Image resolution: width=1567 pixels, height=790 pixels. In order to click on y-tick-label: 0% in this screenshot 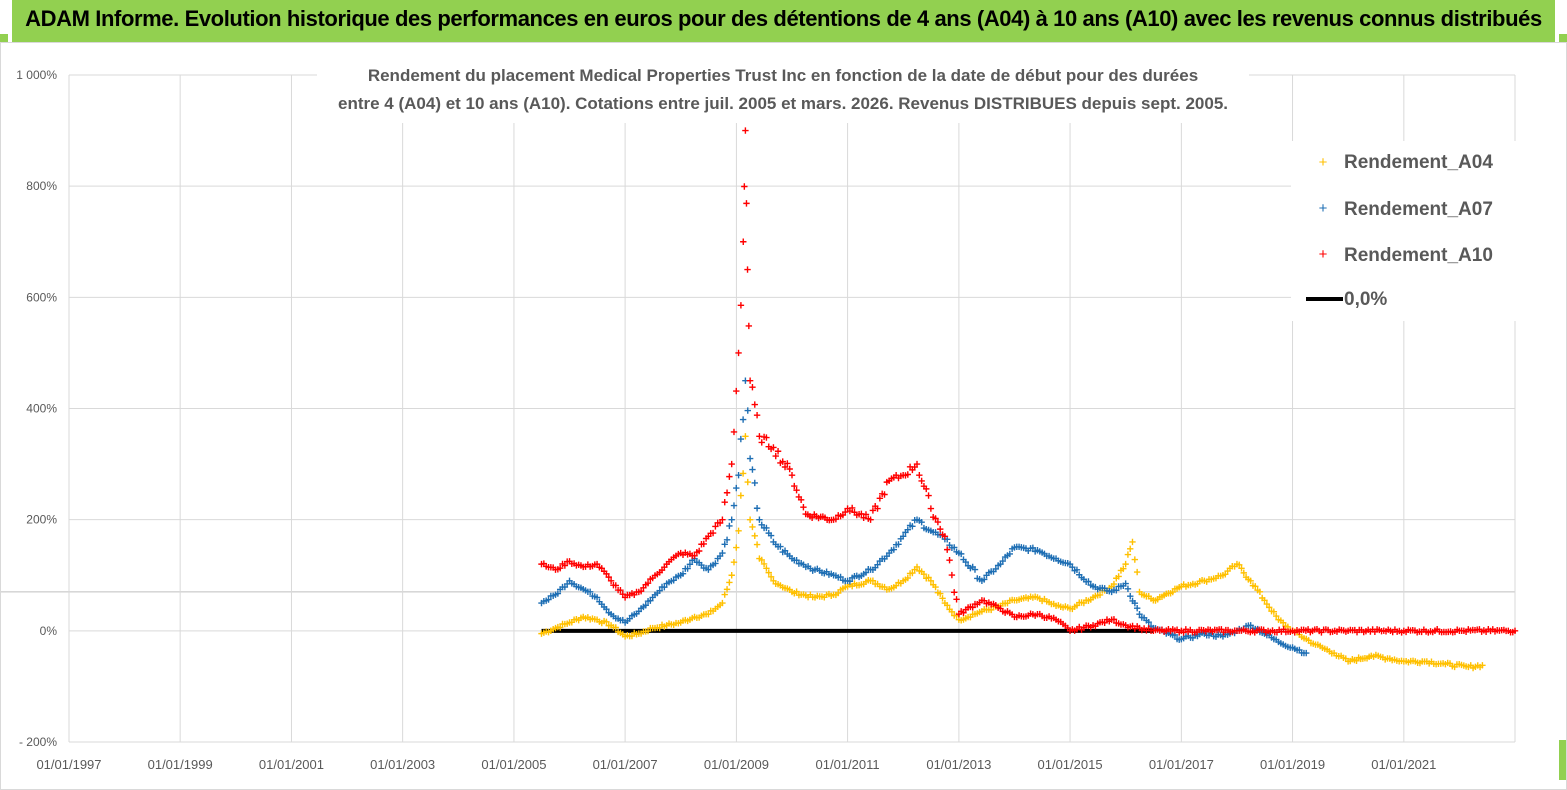, I will do `click(49, 631)`.